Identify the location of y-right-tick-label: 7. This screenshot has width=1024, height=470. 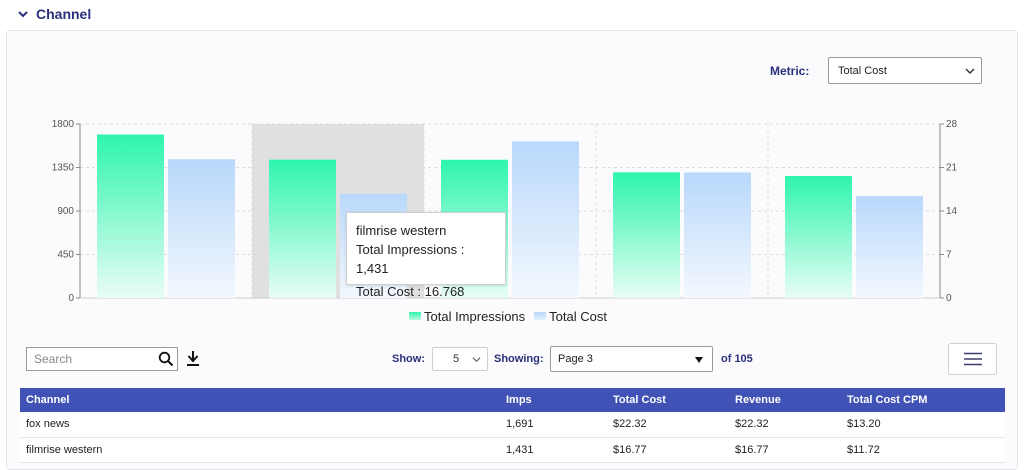
(949, 255).